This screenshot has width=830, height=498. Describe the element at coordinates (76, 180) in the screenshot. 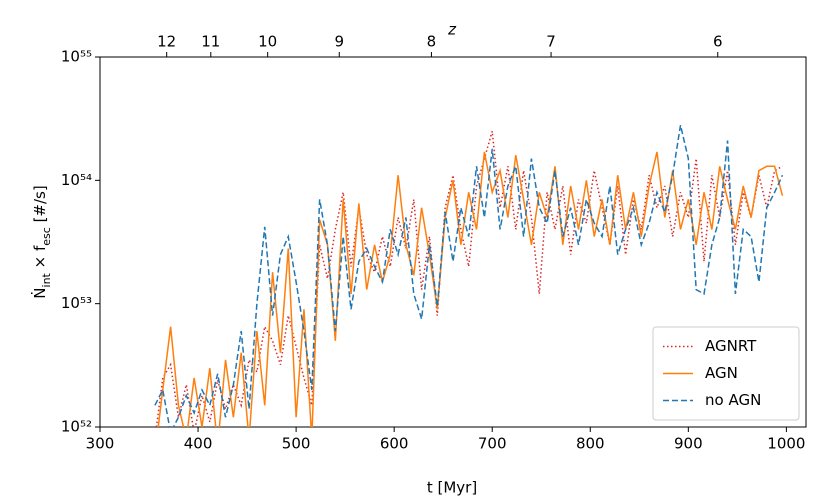

I see `y-tick-label: 10⁵⁴` at that location.